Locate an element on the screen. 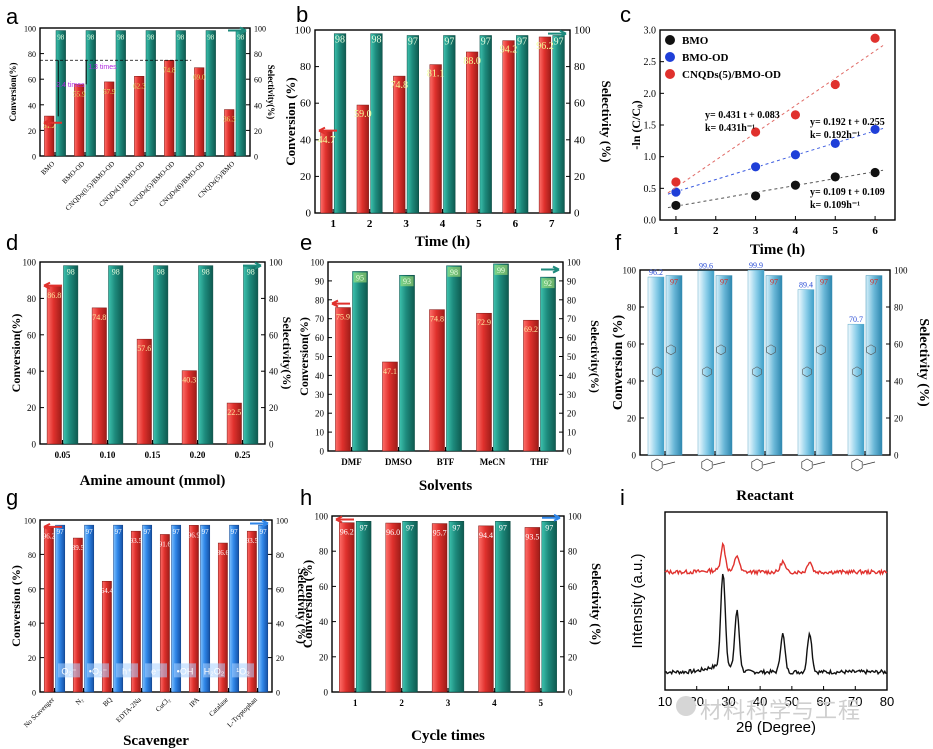  x-axis-title: Time (h) is located at coordinates (442, 242).